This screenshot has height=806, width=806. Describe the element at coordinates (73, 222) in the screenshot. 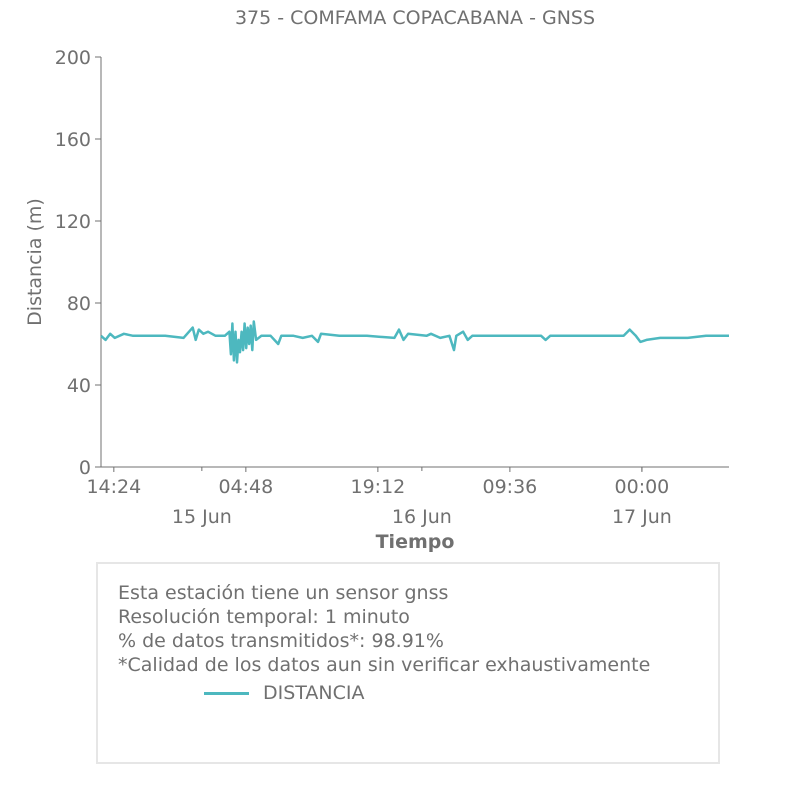

I see `y-tick-label: 120` at that location.